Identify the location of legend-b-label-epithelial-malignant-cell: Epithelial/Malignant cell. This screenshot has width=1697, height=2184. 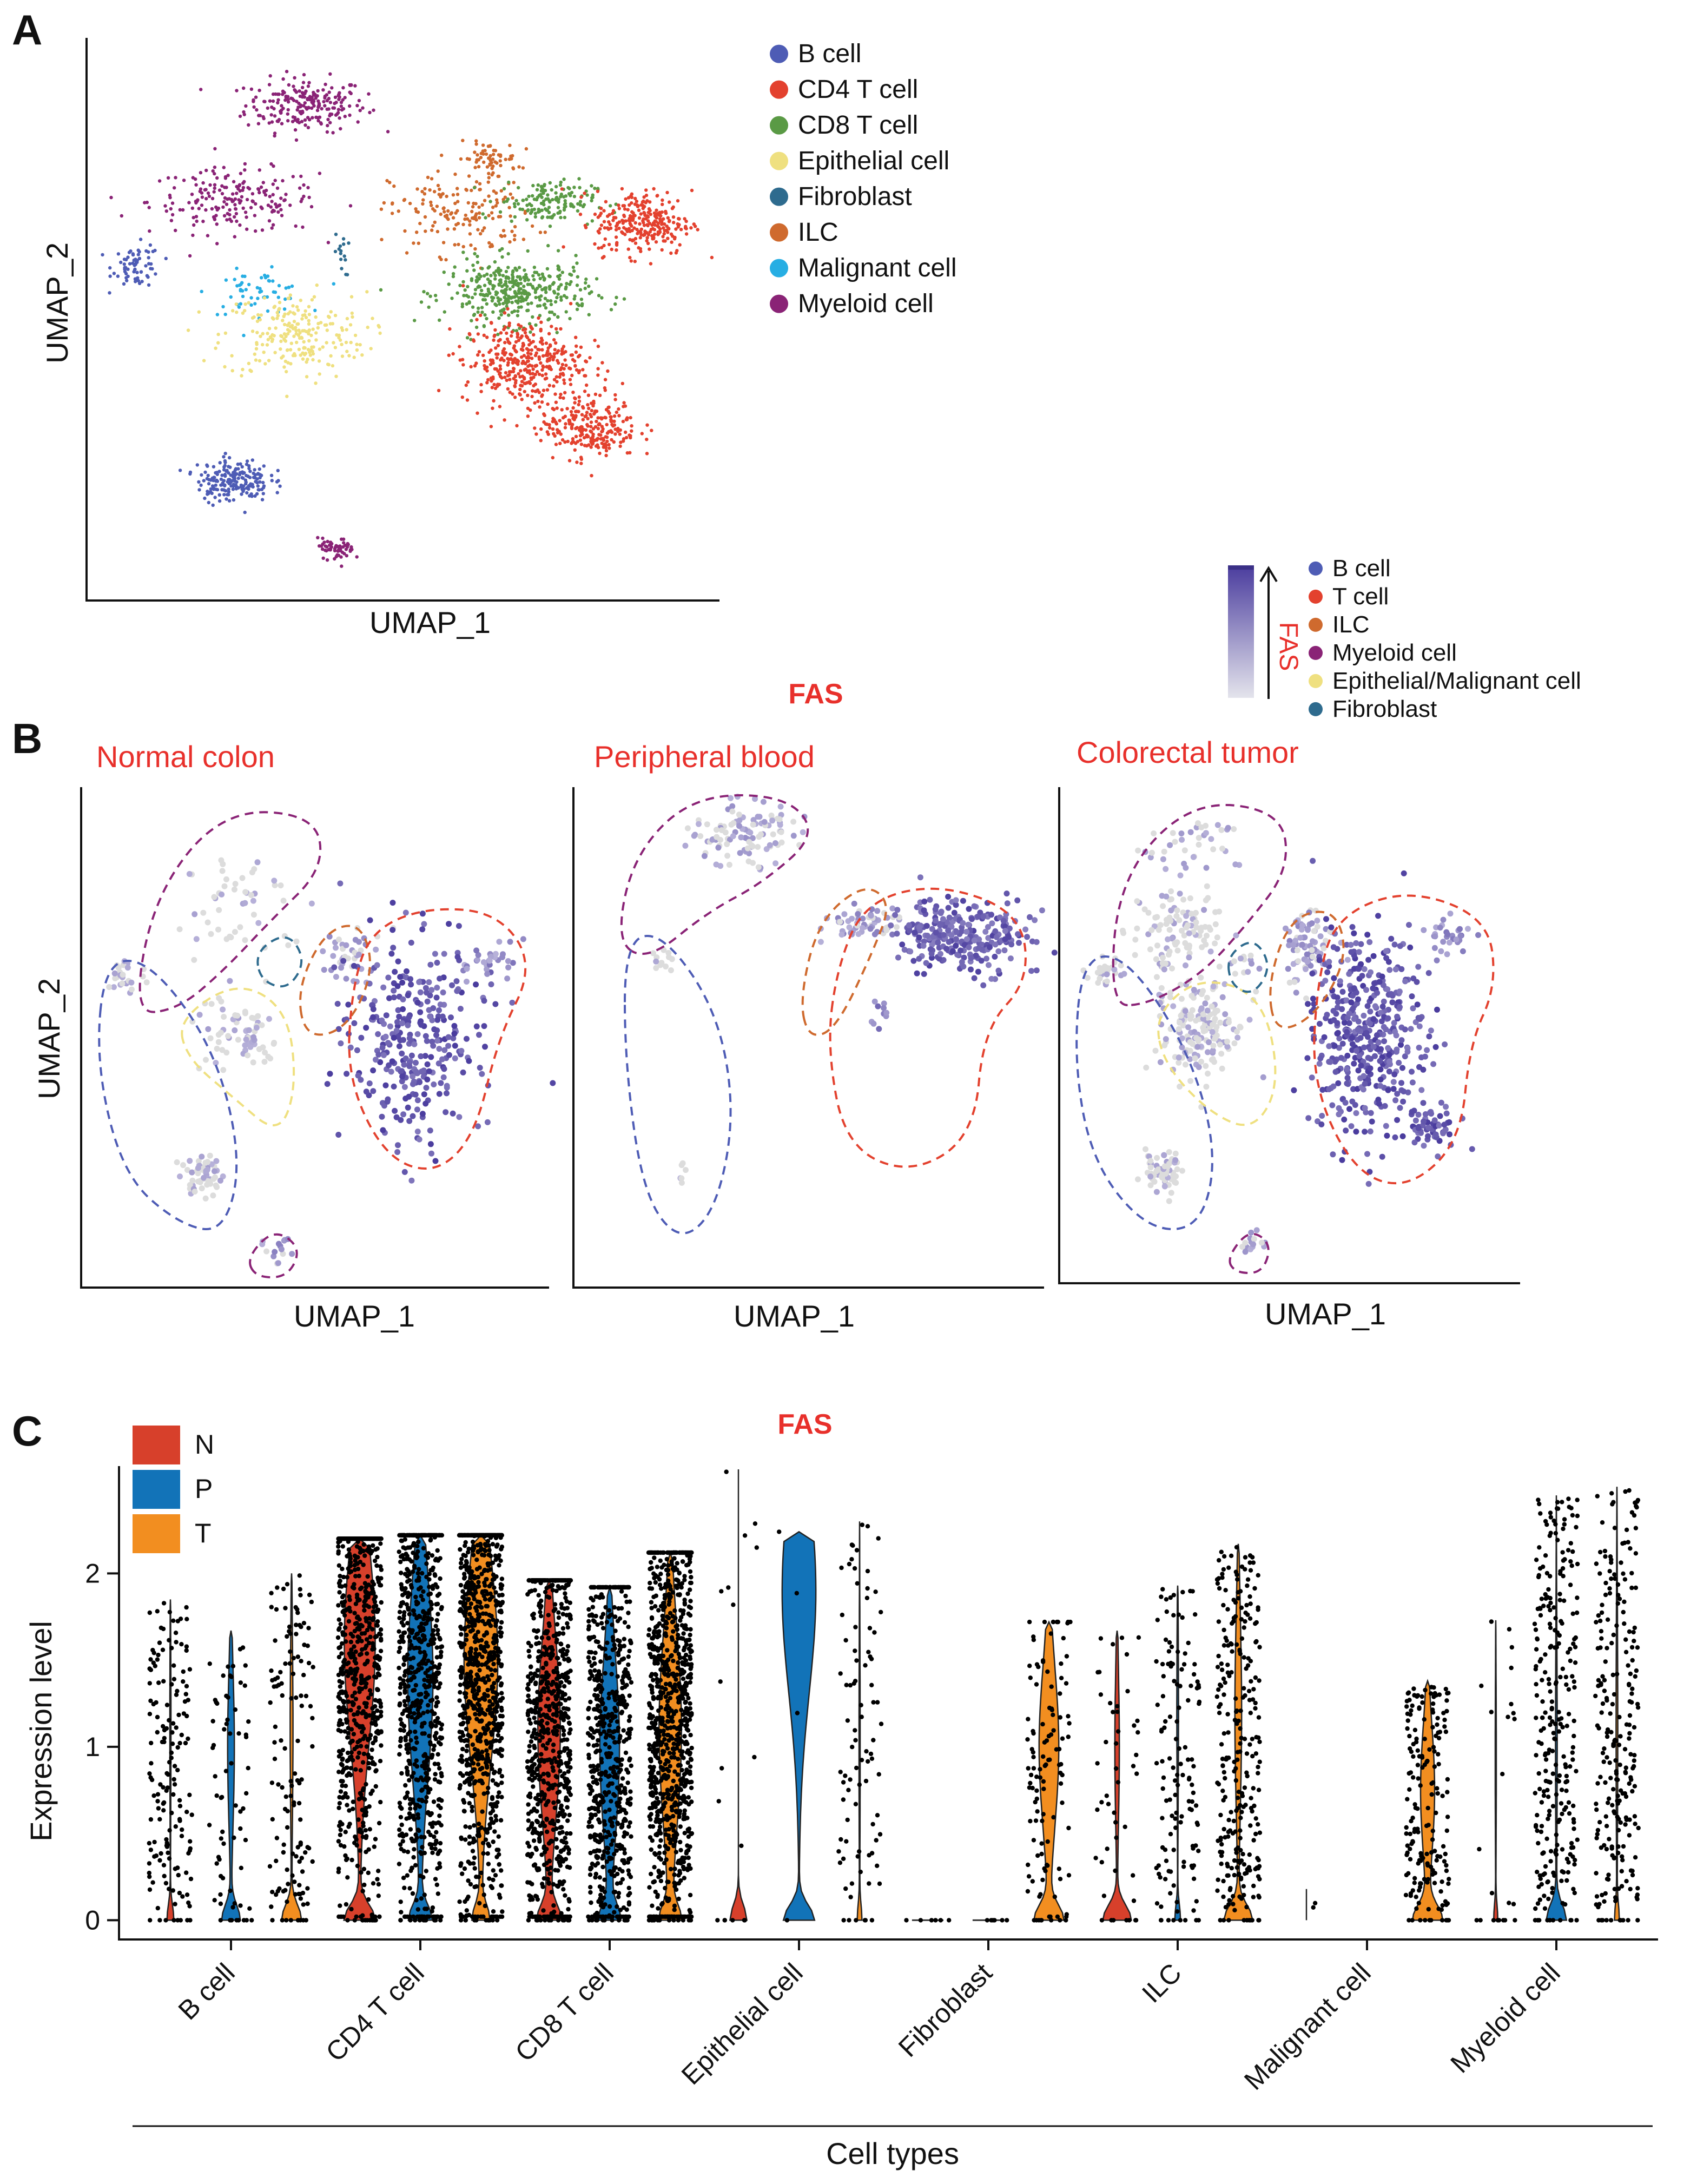
(1456, 681).